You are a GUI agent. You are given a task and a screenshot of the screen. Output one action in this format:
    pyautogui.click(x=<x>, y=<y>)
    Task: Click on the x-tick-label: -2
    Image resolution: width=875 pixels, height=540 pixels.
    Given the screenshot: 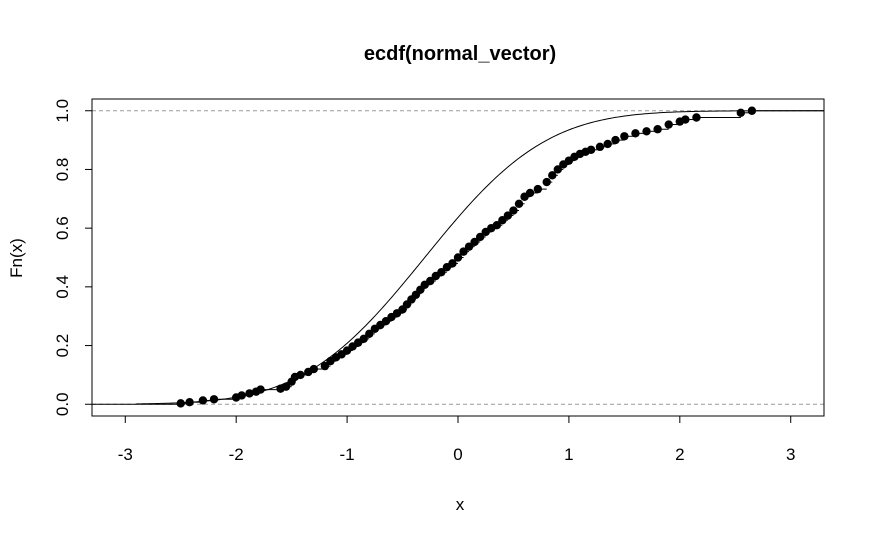 What is the action you would take?
    pyautogui.click(x=236, y=454)
    